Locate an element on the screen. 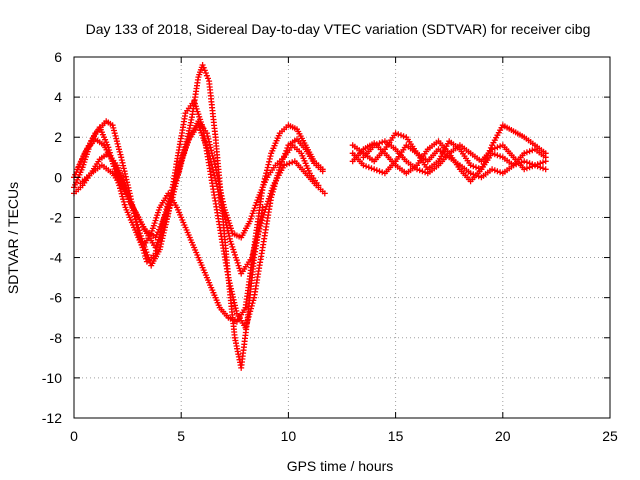 The height and width of the screenshot is (480, 640). y-tick-label: -4 is located at coordinates (56, 258).